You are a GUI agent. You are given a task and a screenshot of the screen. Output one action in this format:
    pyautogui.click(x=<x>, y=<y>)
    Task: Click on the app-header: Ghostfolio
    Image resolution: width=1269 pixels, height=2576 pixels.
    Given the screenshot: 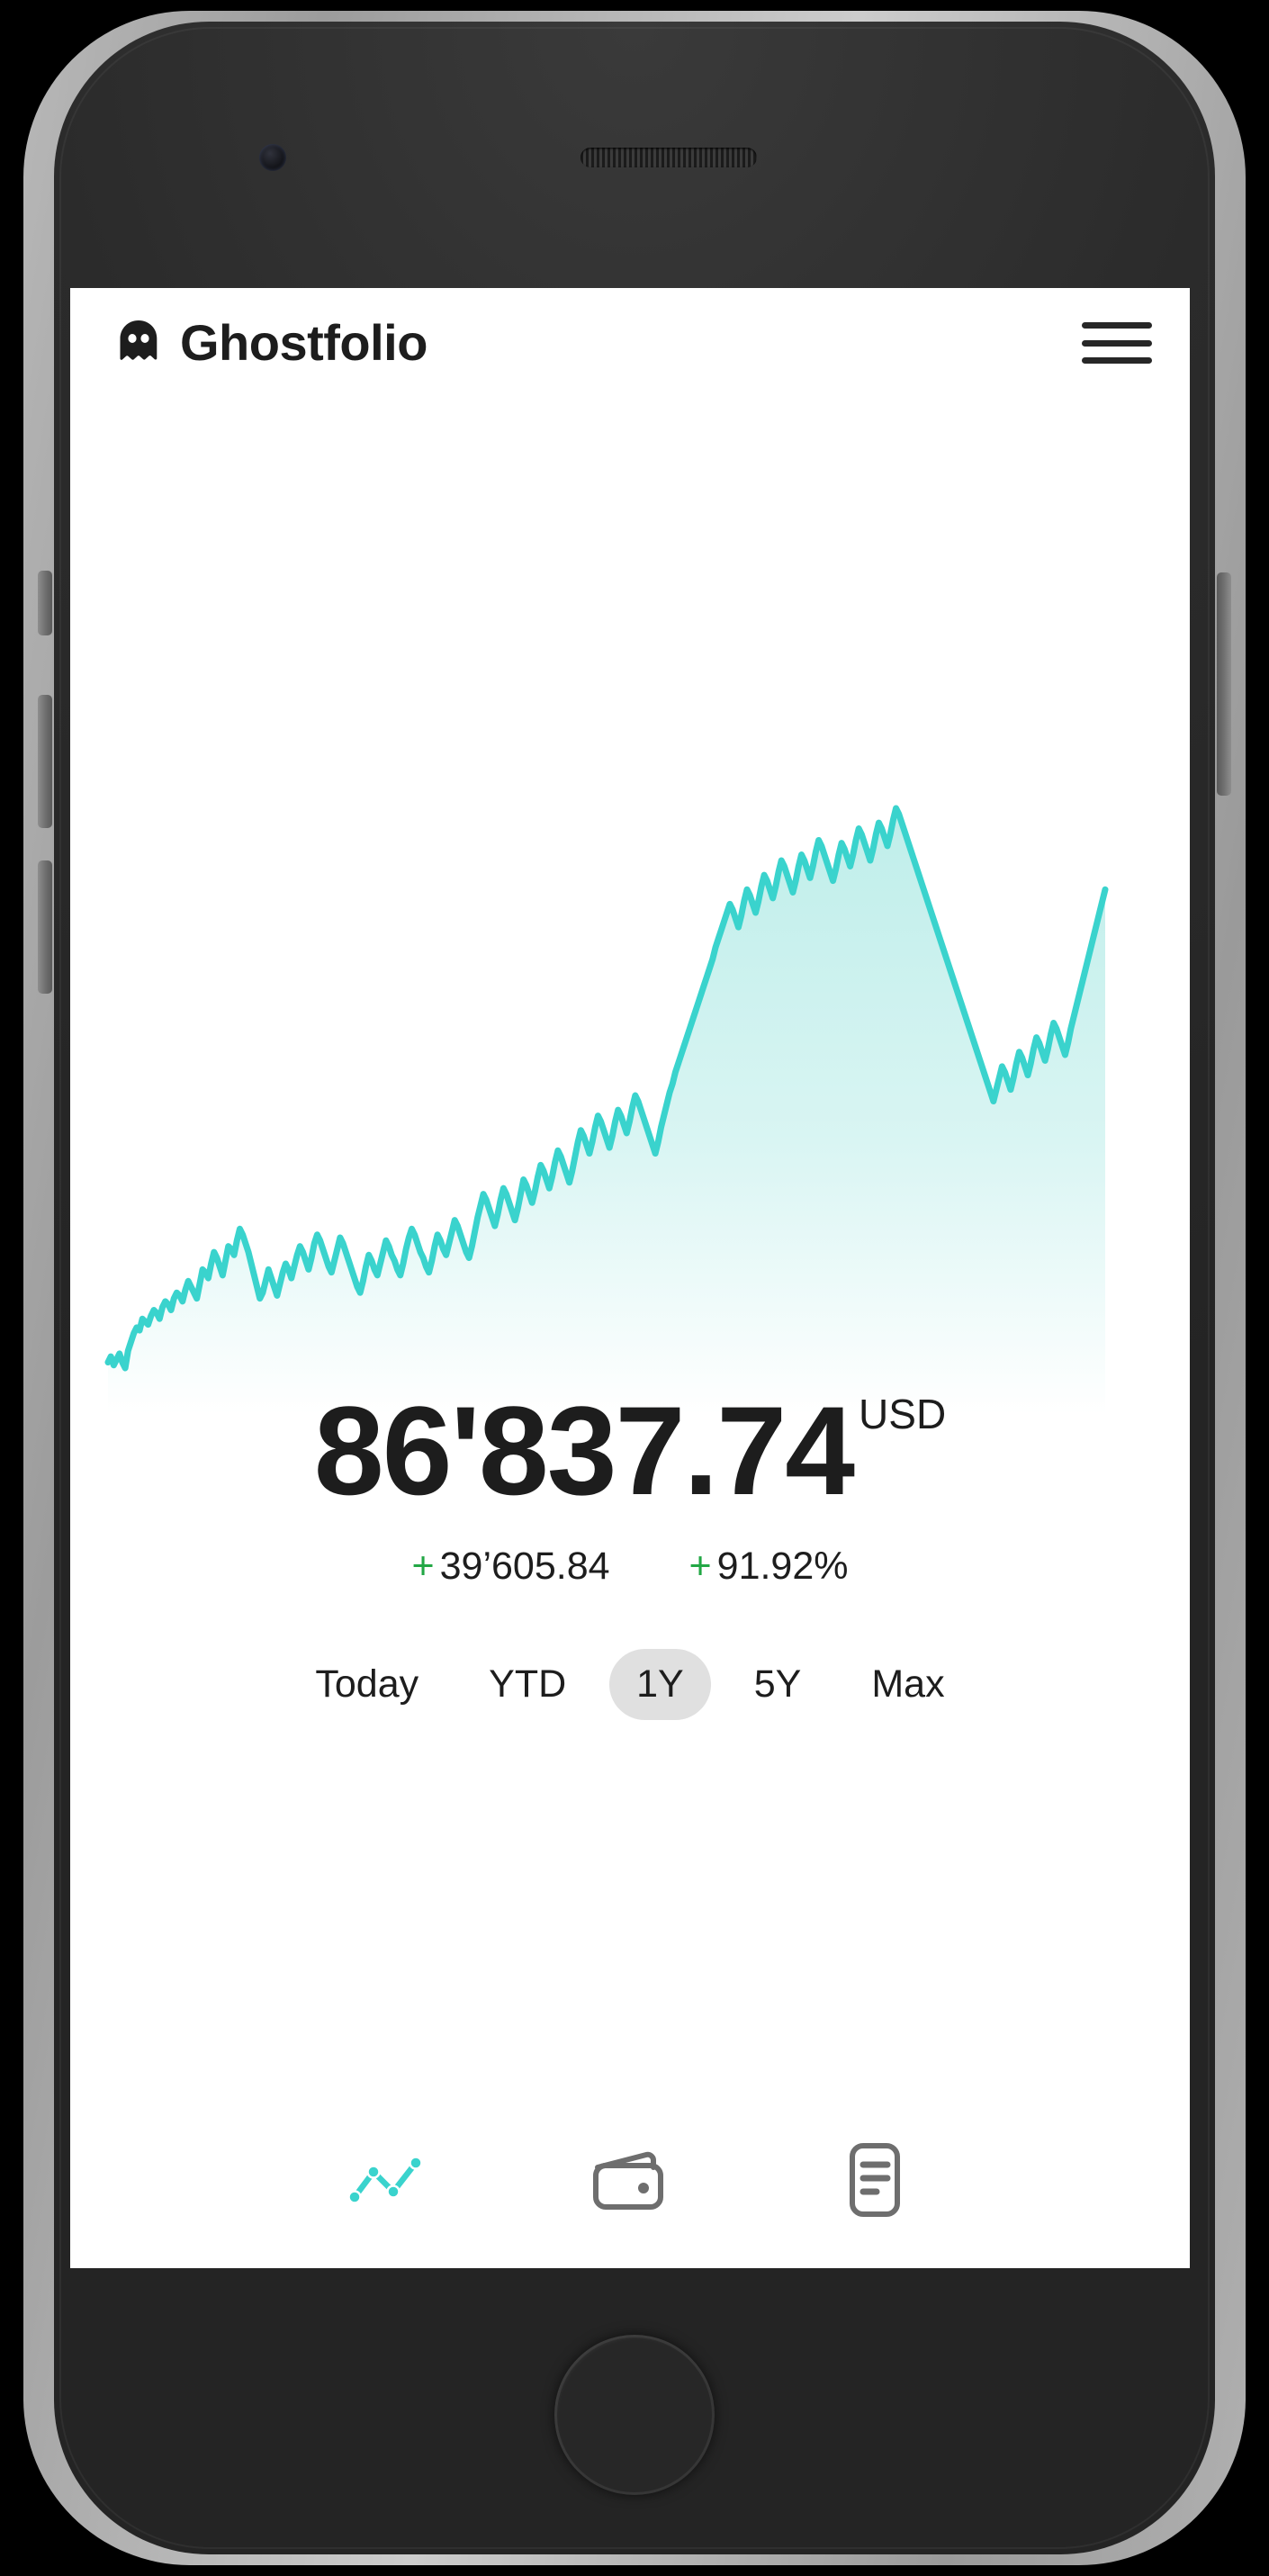 What is the action you would take?
    pyautogui.click(x=630, y=343)
    